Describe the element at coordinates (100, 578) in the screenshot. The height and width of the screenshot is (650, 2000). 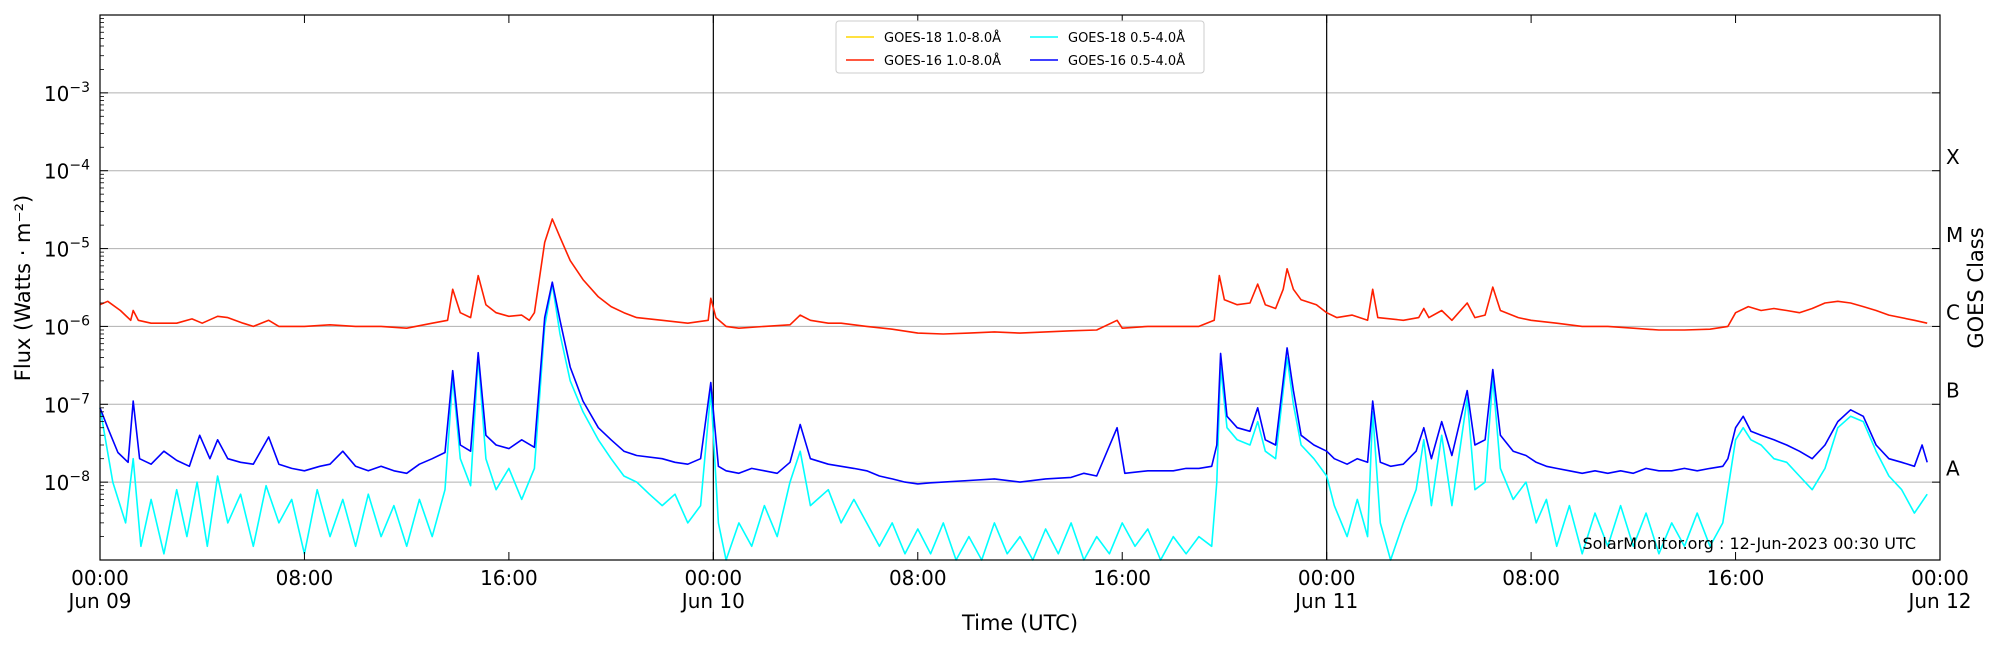
I see `x-tick-time-0: 00:00` at that location.